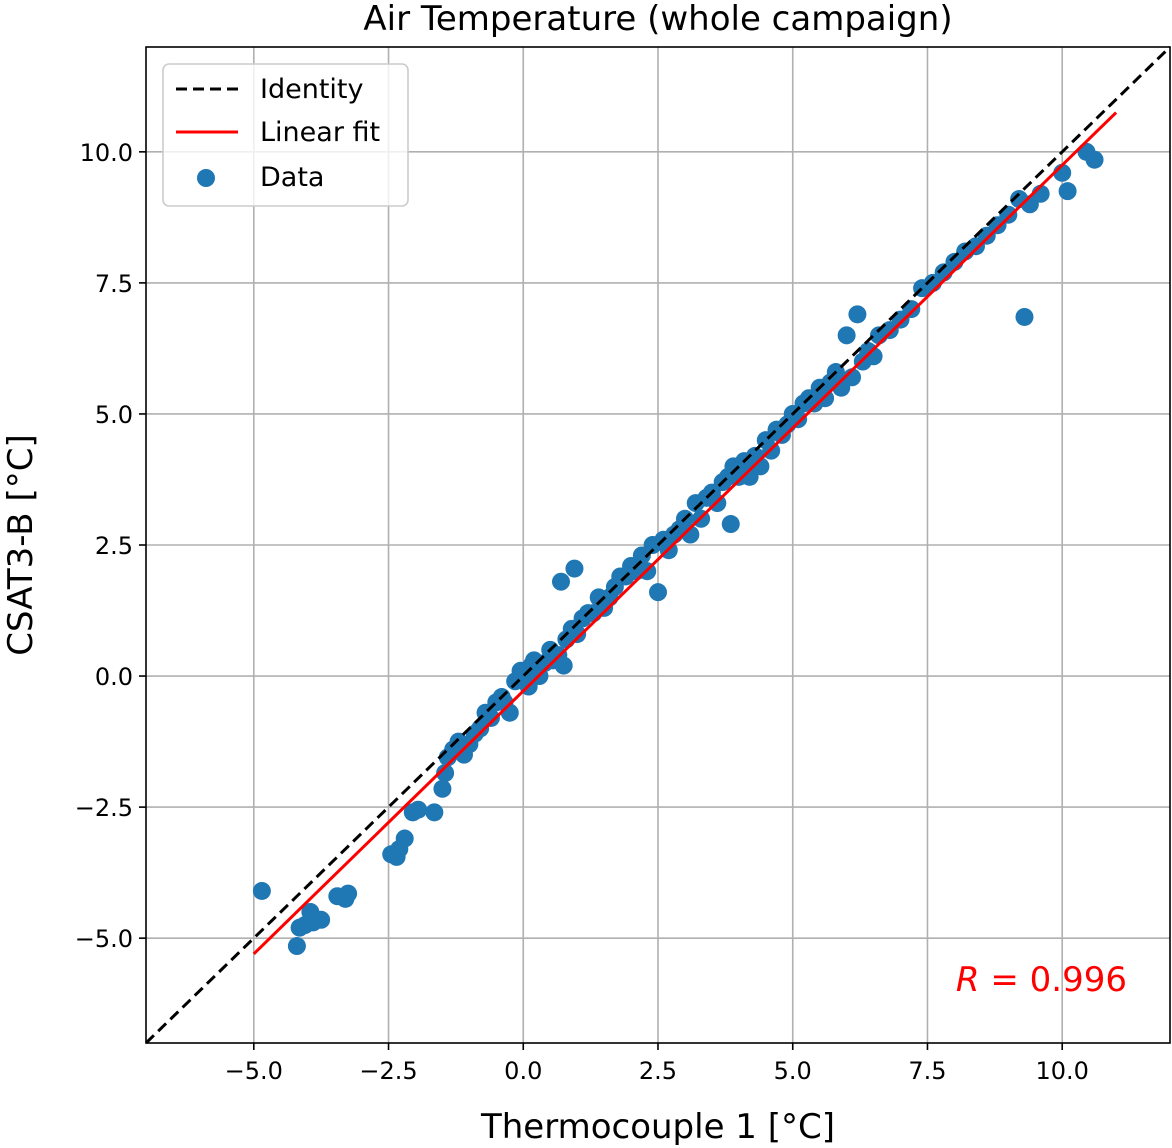 The image size is (1172, 1148). Describe the element at coordinates (657, 1127) in the screenshot. I see `x-axis-title: Thermocouple 1 [°C]` at that location.